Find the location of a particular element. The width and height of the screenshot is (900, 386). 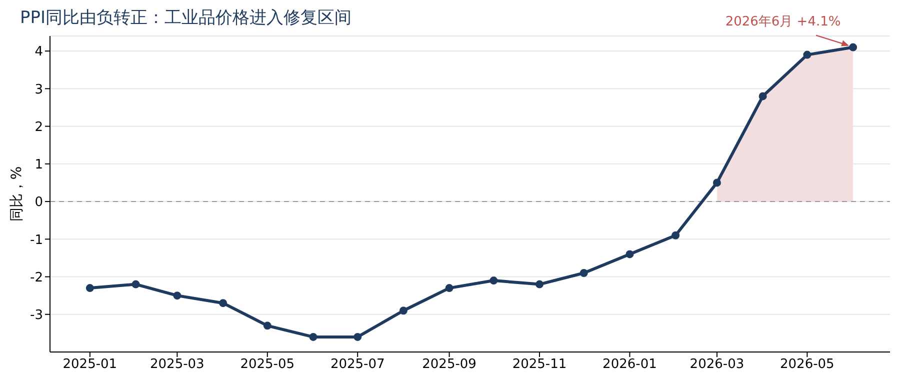

x-tick-label: 2025-03 is located at coordinates (177, 364).